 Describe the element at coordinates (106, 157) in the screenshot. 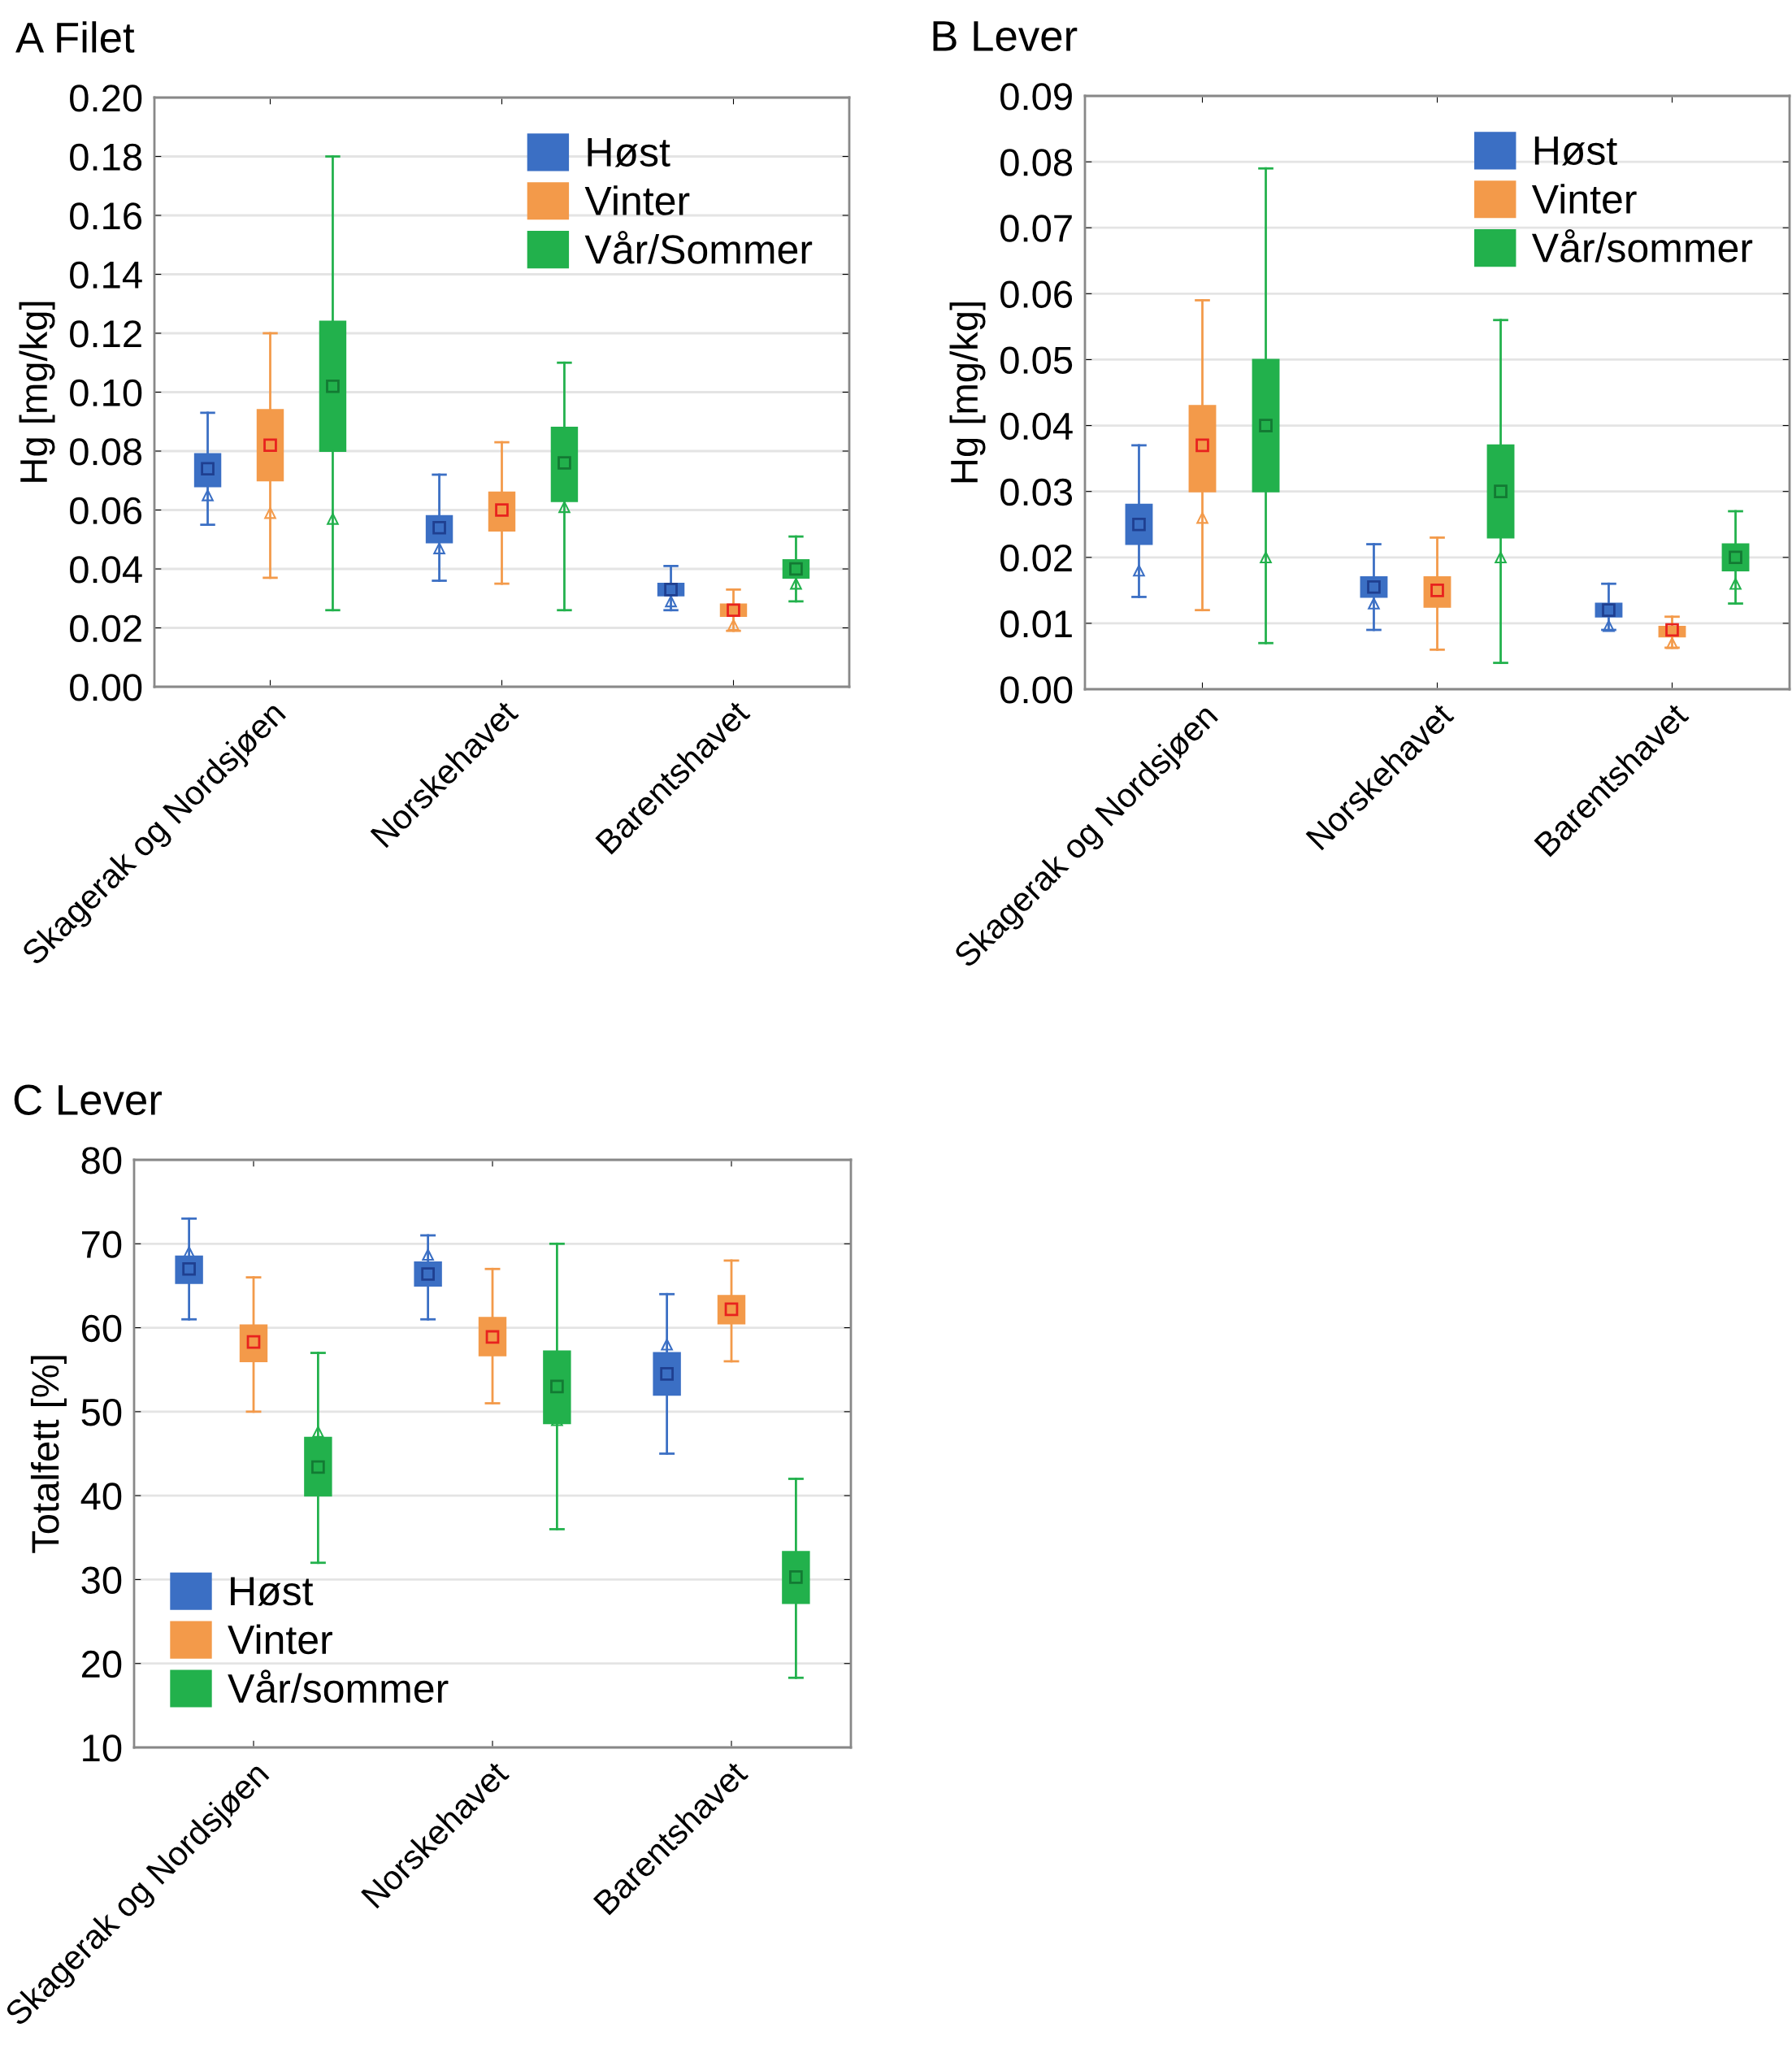

I see `y-tick-label: 0.18` at that location.